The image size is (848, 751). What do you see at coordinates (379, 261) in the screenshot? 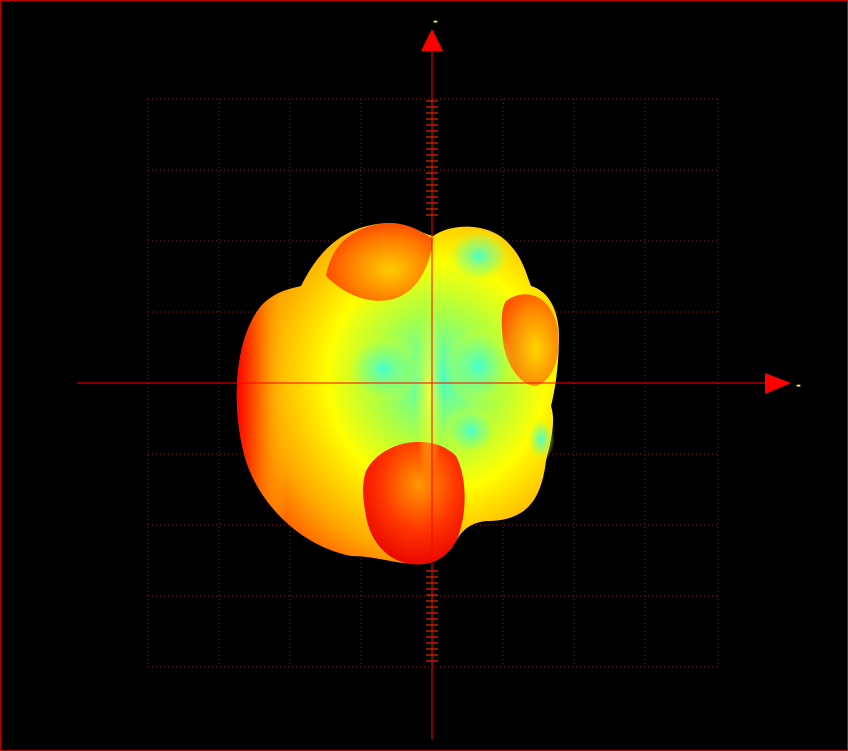
I see `pattern-top-lobe` at bounding box center [379, 261].